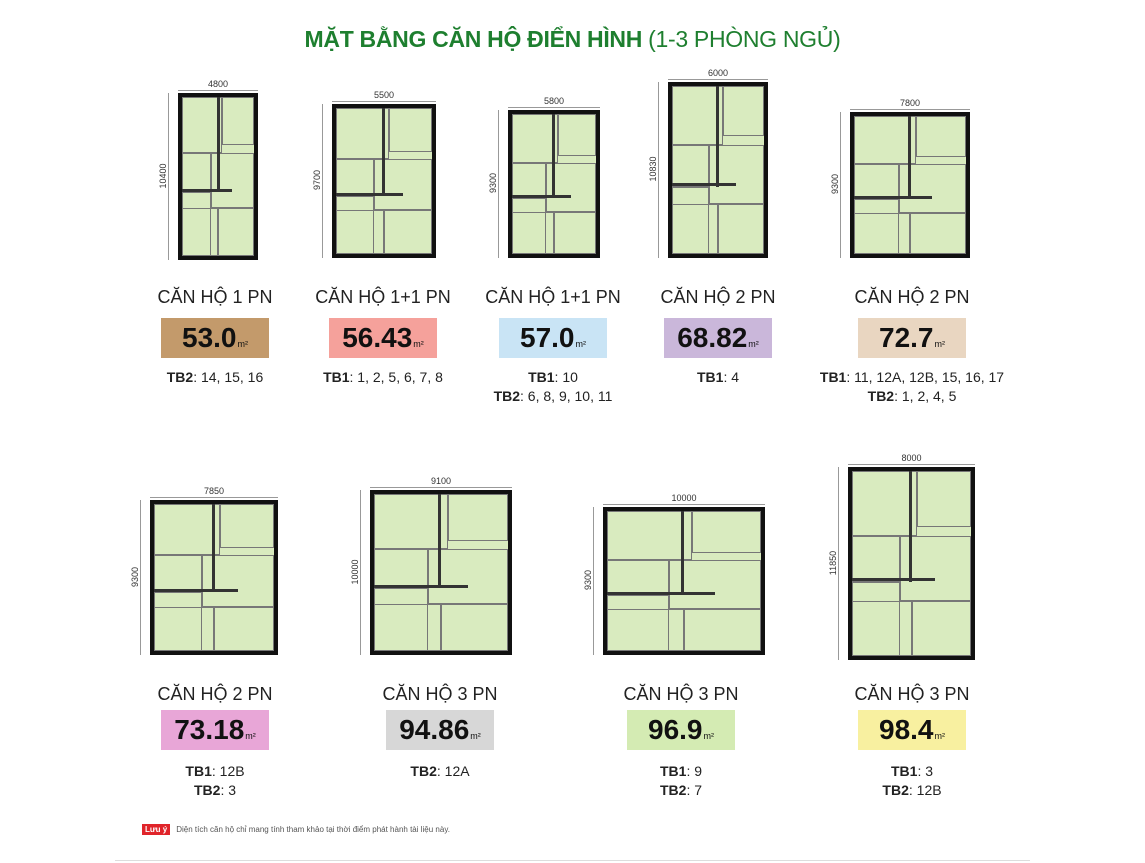  Describe the element at coordinates (912, 694) in the screenshot. I see `unit-type-title: CĂN HỘ 3 PN` at that location.